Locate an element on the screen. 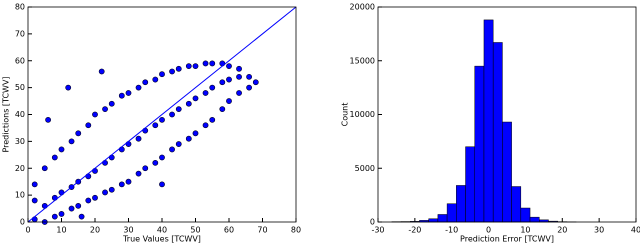 The height and width of the screenshot is (249, 640). x-tick-label: 80 is located at coordinates (296, 230).